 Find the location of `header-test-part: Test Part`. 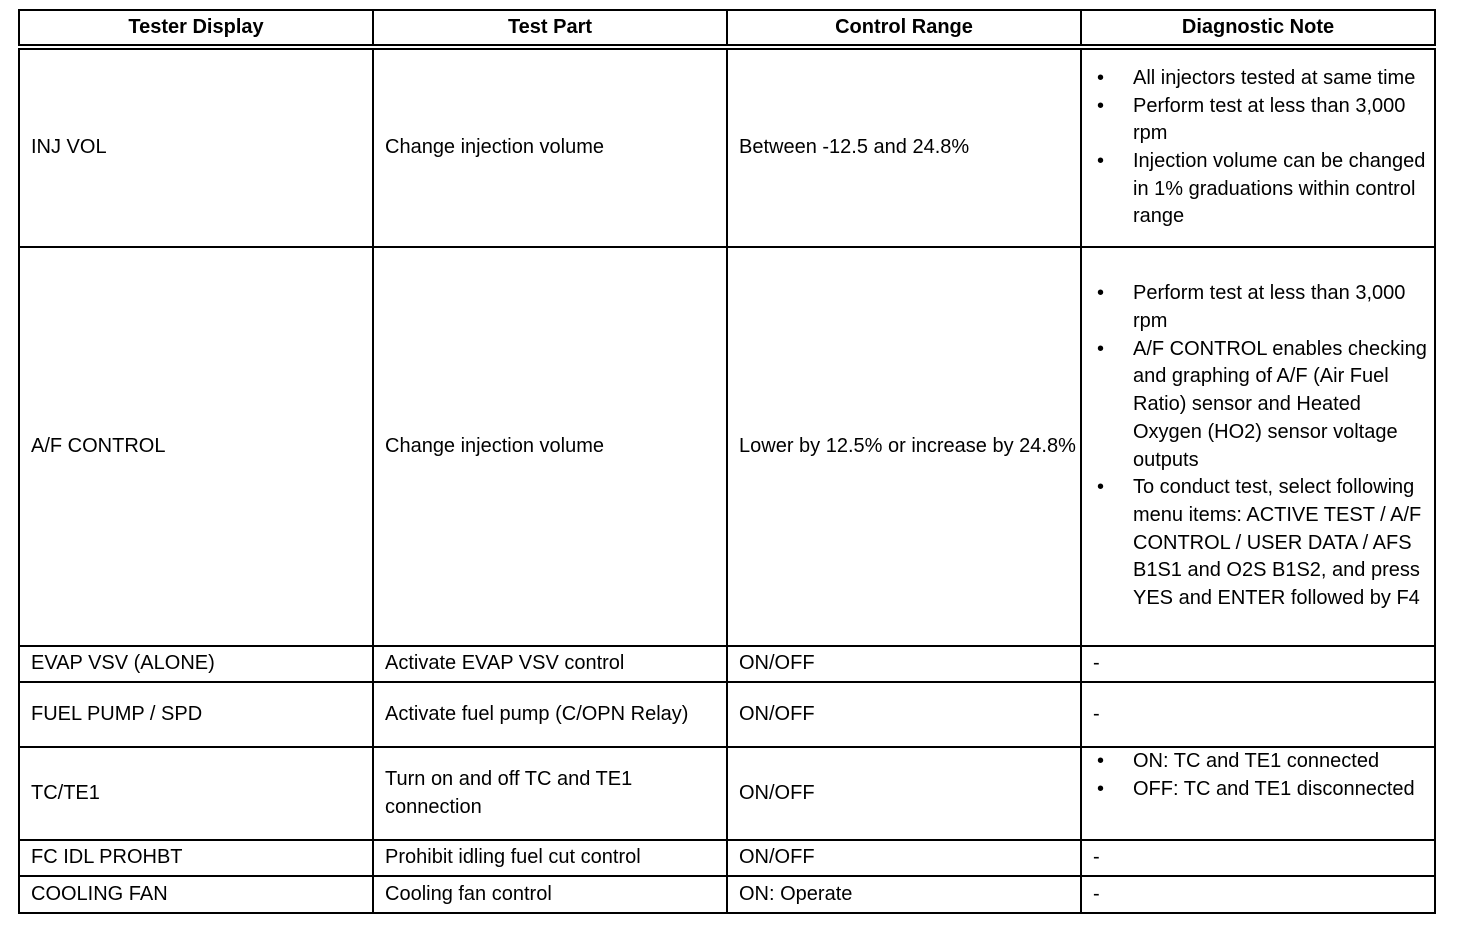

header-test-part: Test Part is located at coordinates (550, 29).